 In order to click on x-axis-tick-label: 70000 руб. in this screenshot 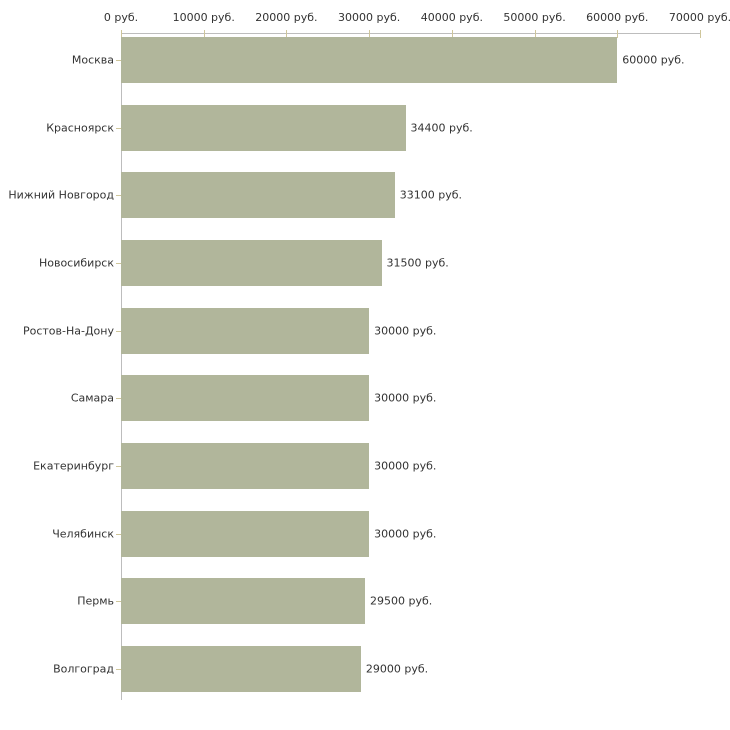, I will do `click(699, 17)`.